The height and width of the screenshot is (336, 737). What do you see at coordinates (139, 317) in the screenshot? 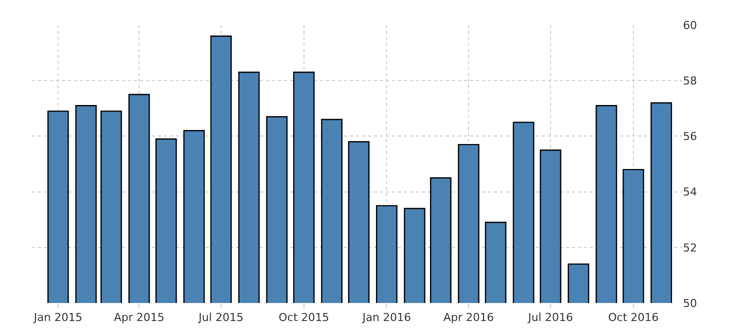
I see `x-tick-label: Apr 2015` at bounding box center [139, 317].